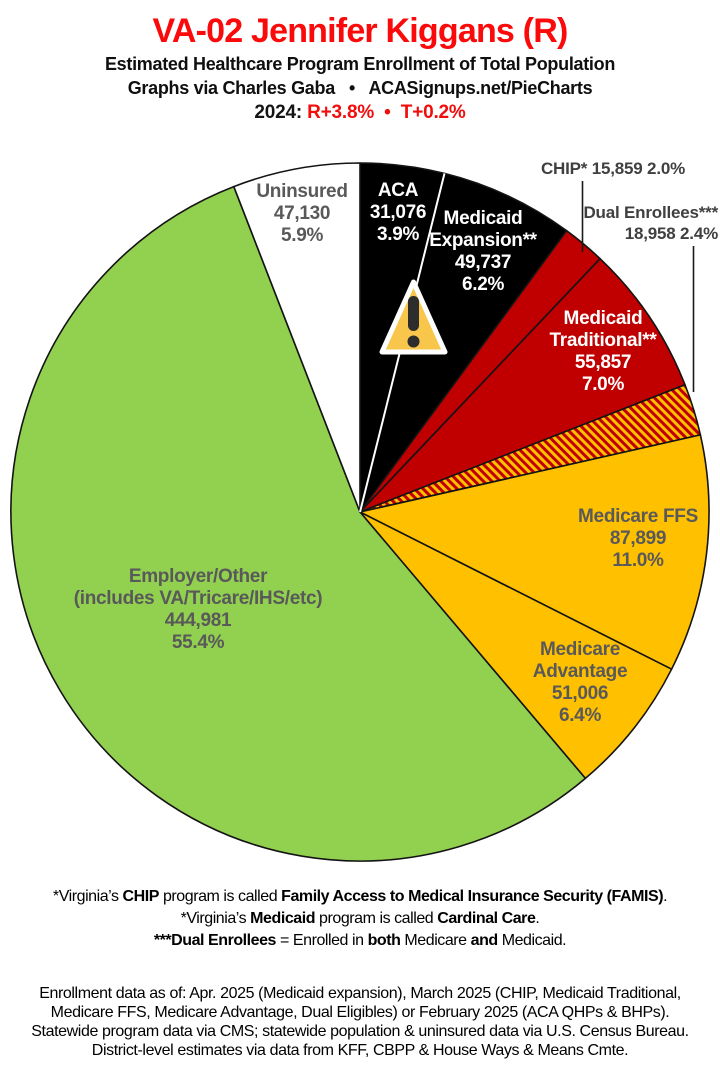 The image size is (720, 1070). I want to click on warning-exclamation-bar, so click(413, 313).